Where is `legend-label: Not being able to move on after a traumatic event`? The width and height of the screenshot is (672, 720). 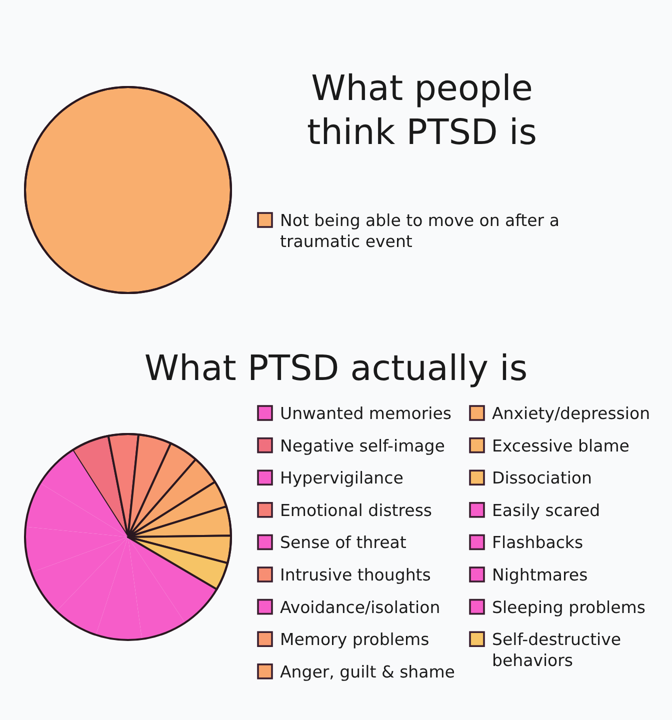 legend-label: Not being able to move on after a traumatic event is located at coordinates (420, 231).